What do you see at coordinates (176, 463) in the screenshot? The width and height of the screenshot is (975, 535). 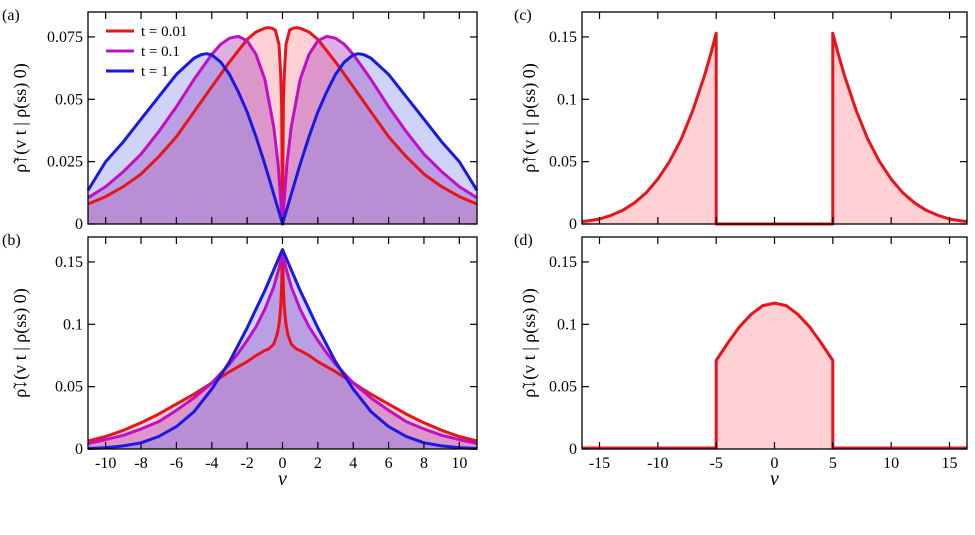 I see `x-tick-label: -6` at bounding box center [176, 463].